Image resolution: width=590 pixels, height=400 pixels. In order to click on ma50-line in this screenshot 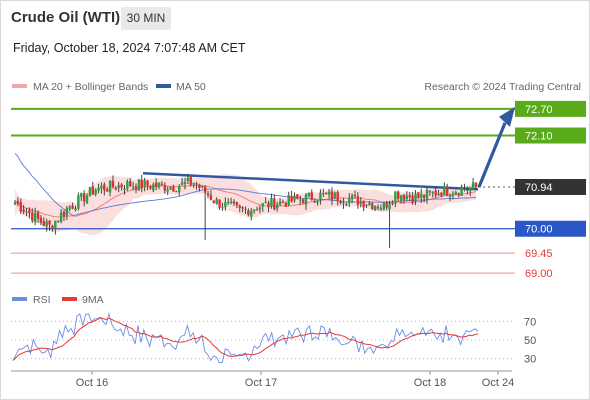, I will do `click(245, 184)`.